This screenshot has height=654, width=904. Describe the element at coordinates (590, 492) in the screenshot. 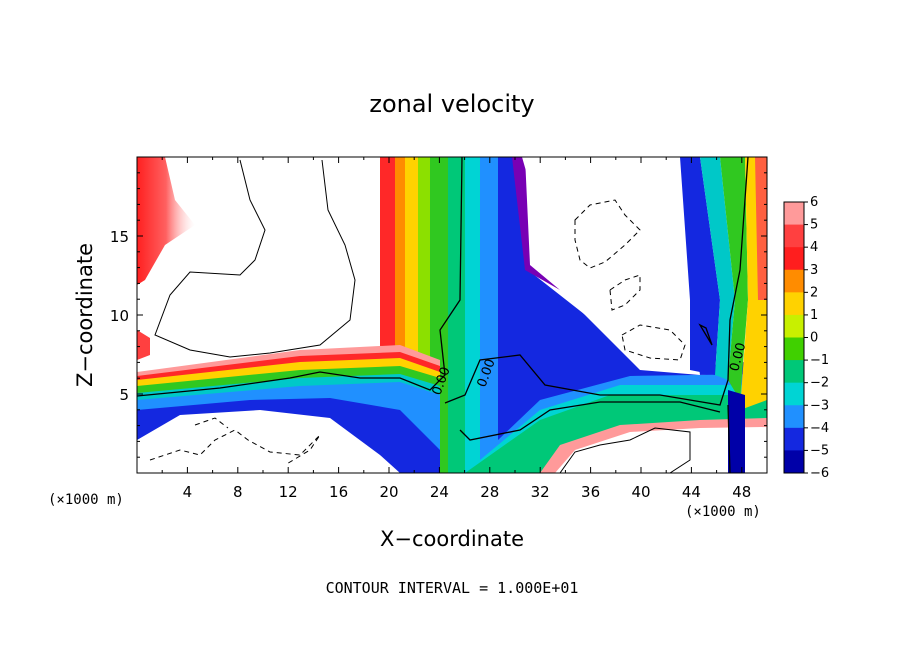

I see `x-tick-label: 36` at that location.